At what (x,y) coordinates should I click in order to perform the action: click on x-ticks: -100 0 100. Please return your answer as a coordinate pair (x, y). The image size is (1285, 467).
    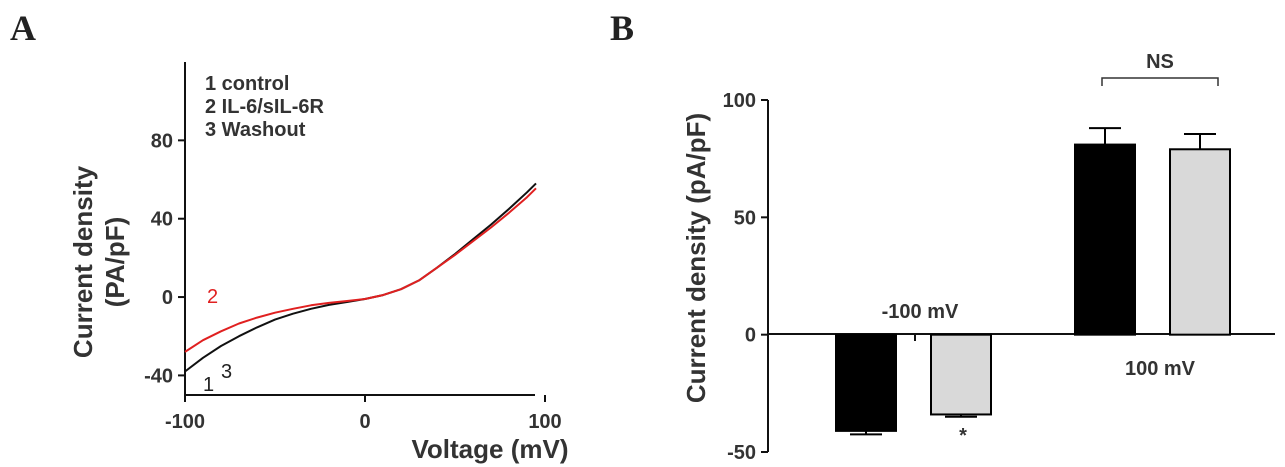
    Looking at the image, I should click on (363, 414).